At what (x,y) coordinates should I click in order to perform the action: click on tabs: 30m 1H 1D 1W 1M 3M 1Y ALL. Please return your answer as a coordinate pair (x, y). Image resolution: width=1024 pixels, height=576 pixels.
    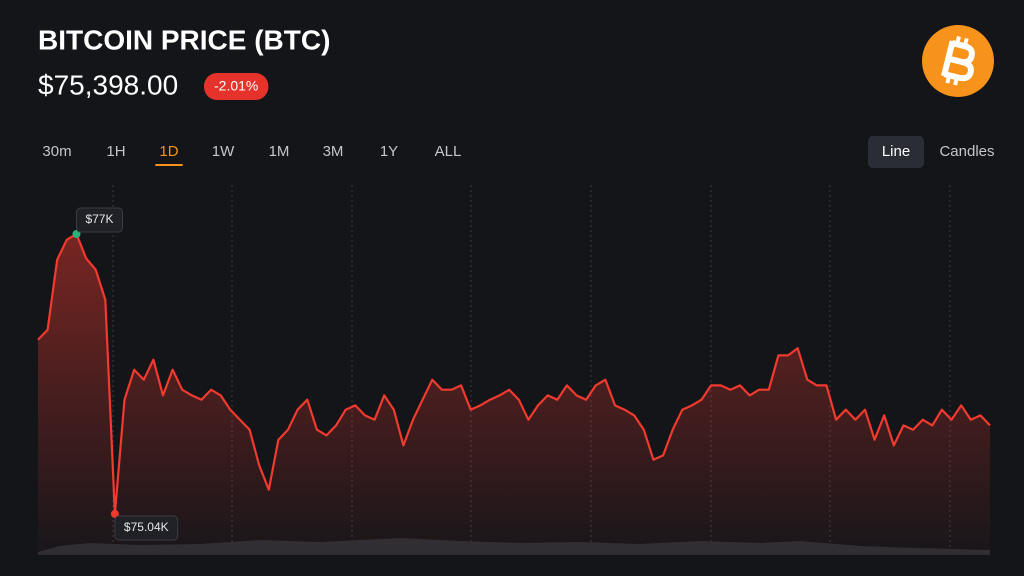
    Looking at the image, I should click on (251, 154).